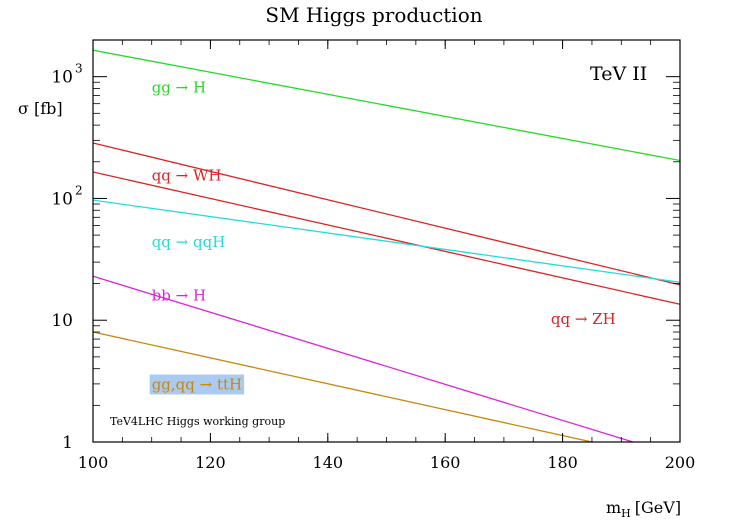 The height and width of the screenshot is (526, 737). I want to click on series-label-2: qq → ZH, so click(583, 319).